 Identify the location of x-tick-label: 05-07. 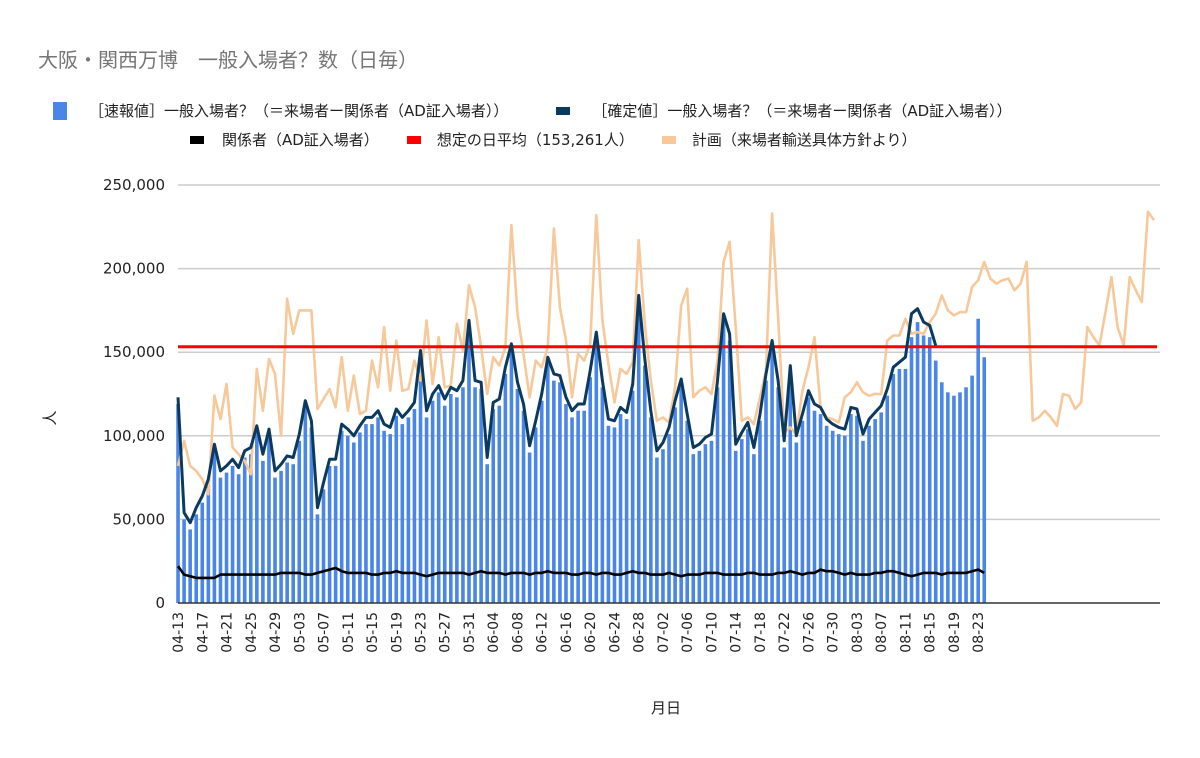
(325, 632).